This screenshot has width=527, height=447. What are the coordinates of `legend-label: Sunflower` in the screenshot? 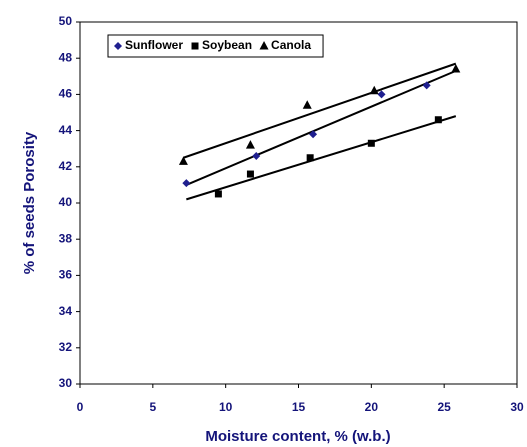 It's located at (154, 45).